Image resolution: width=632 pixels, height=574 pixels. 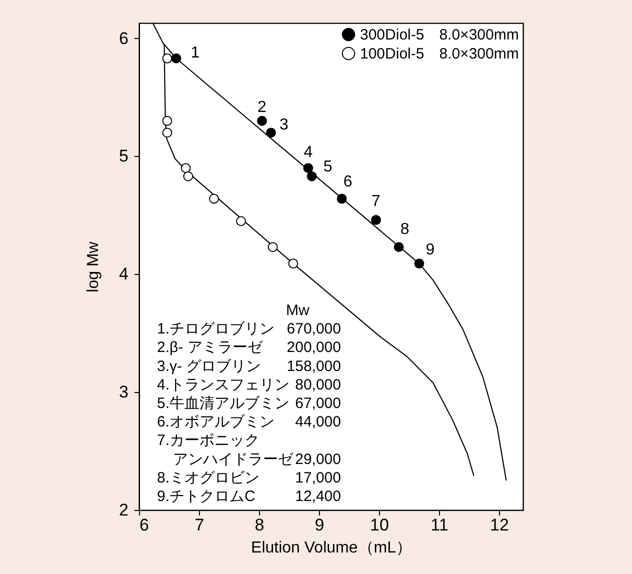 What do you see at coordinates (93, 266) in the screenshot?
I see `y-axis-title: log Mw` at bounding box center [93, 266].